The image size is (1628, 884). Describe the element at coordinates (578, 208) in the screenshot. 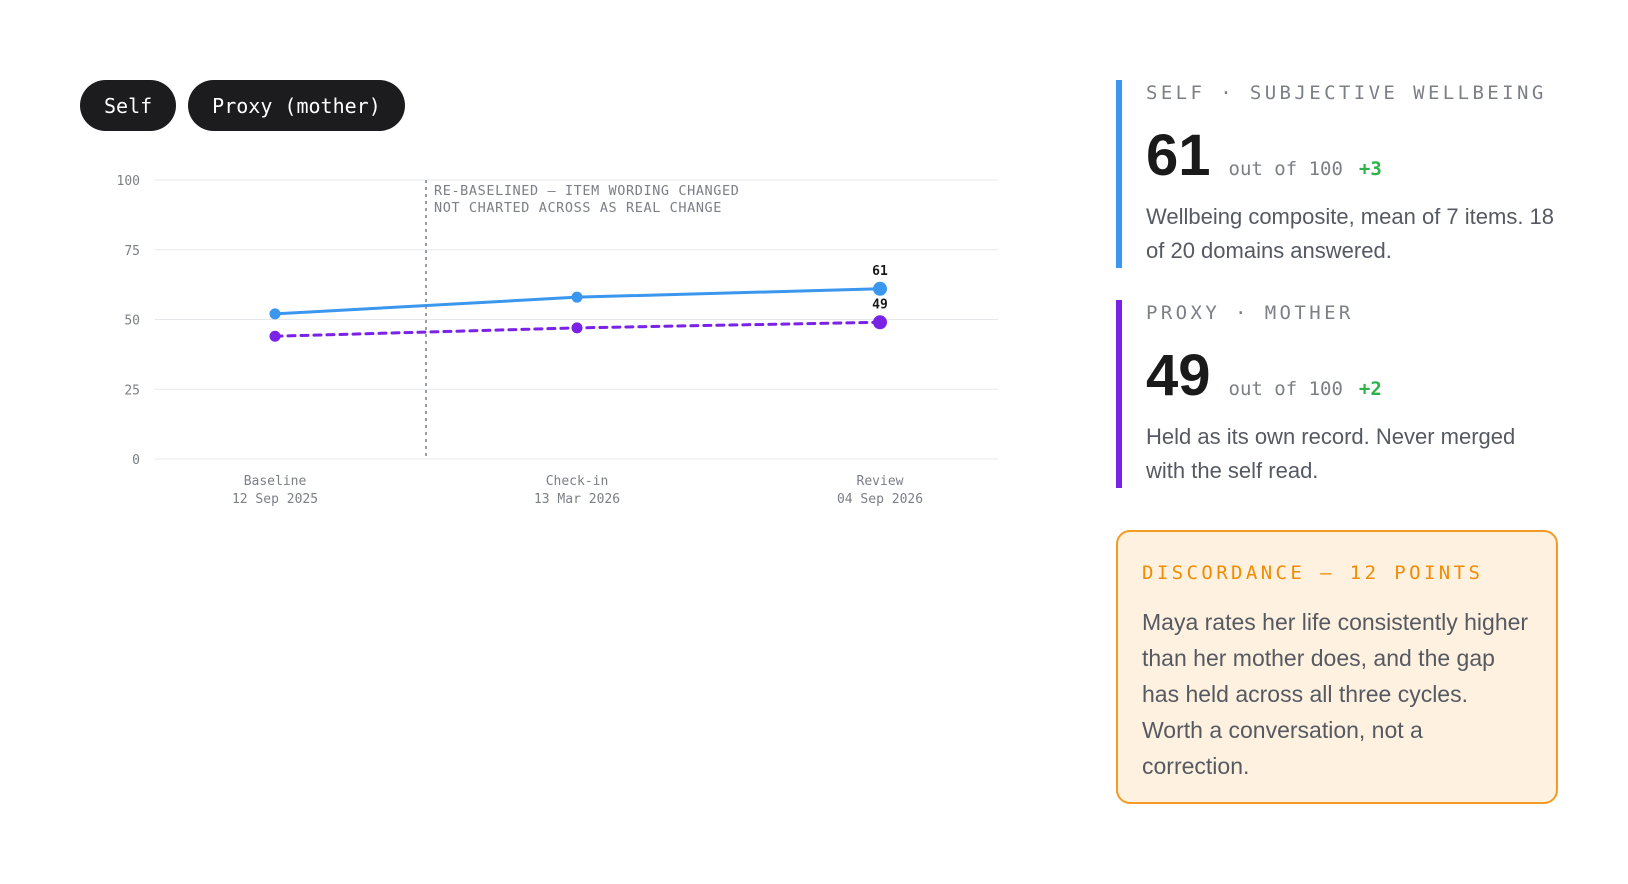

I see `rebaseline-note-line2: NOT CHARTED ACROSS AS REAL CHANGE` at that location.